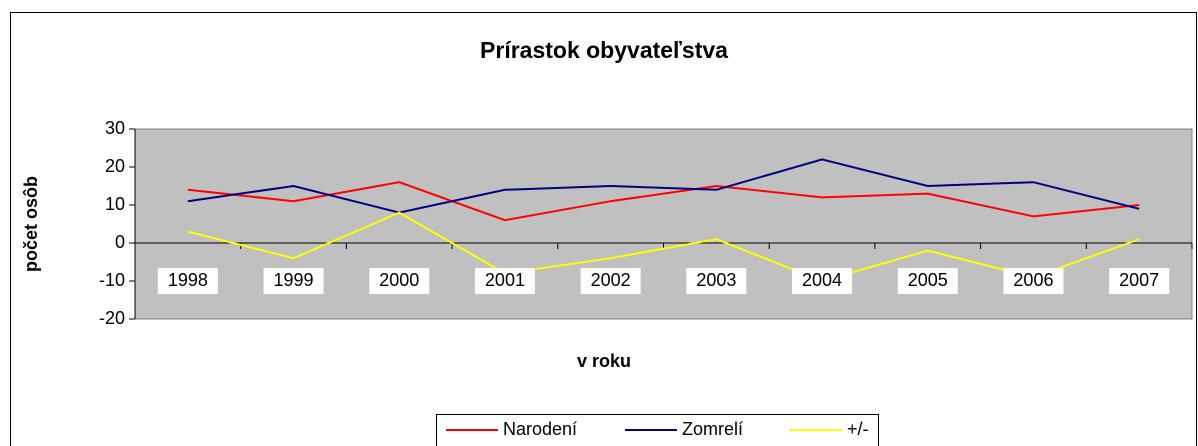 The image size is (1198, 446). I want to click on y-axis-label: počet osôb, so click(31, 224).